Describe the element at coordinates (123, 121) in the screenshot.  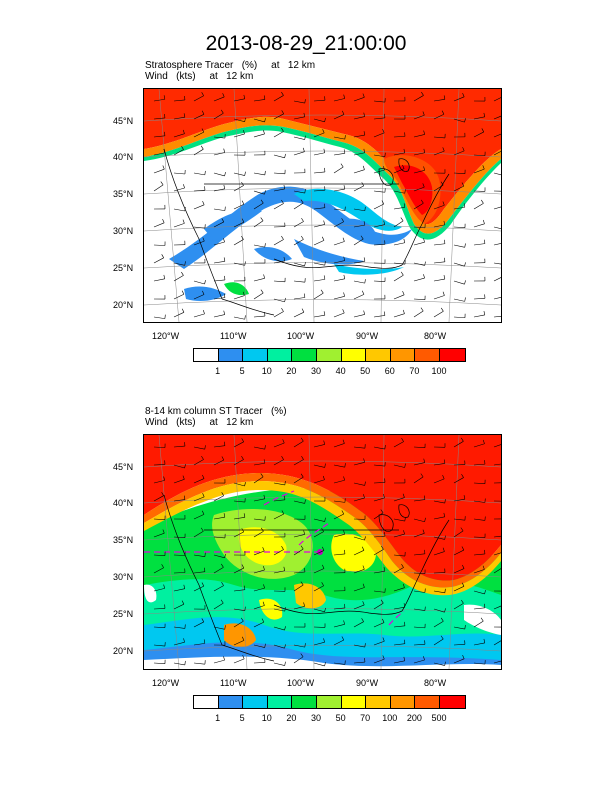
I see `panel1-lat-label: 45°N` at that location.